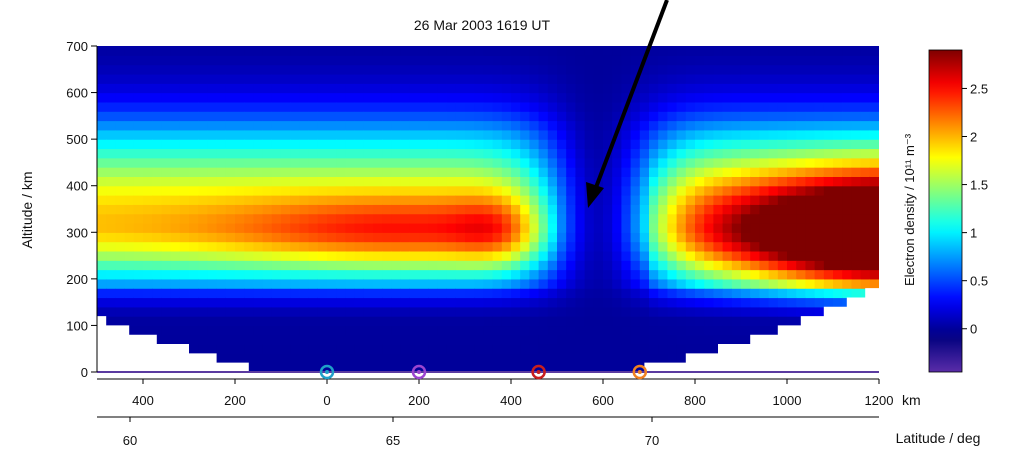 This screenshot has width=1021, height=455. What do you see at coordinates (979, 281) in the screenshot?
I see `colorbar-tick-label: 0.5` at bounding box center [979, 281].